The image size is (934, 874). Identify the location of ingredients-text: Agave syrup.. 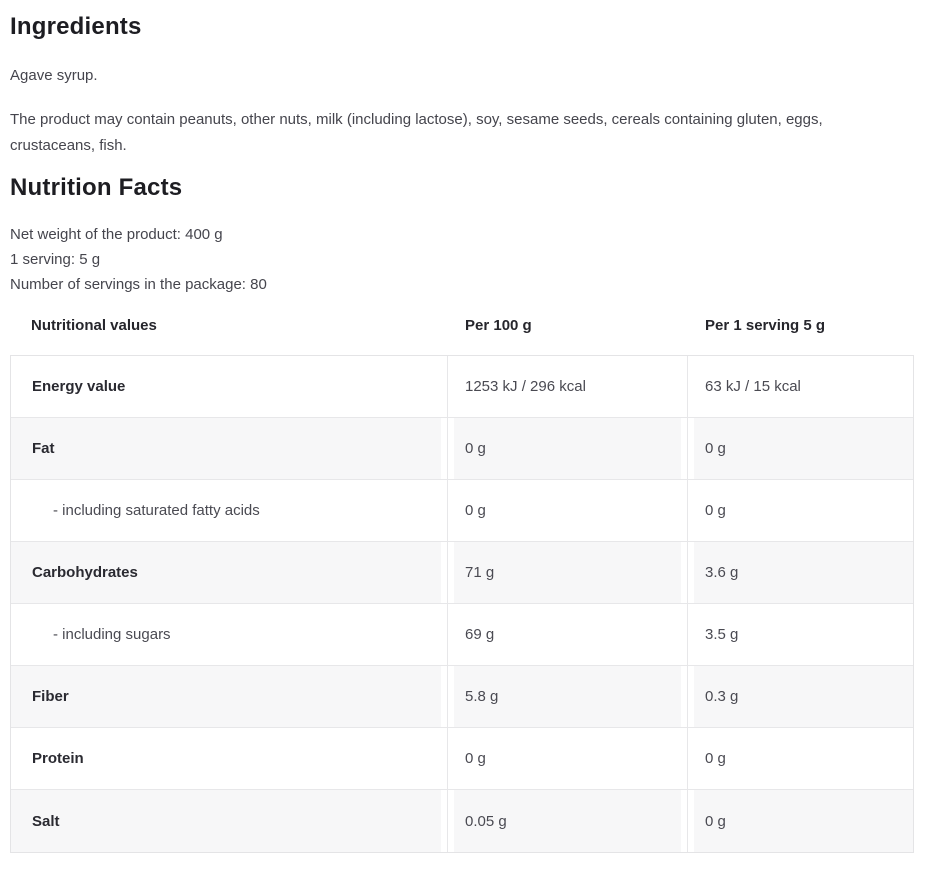
(54, 75).